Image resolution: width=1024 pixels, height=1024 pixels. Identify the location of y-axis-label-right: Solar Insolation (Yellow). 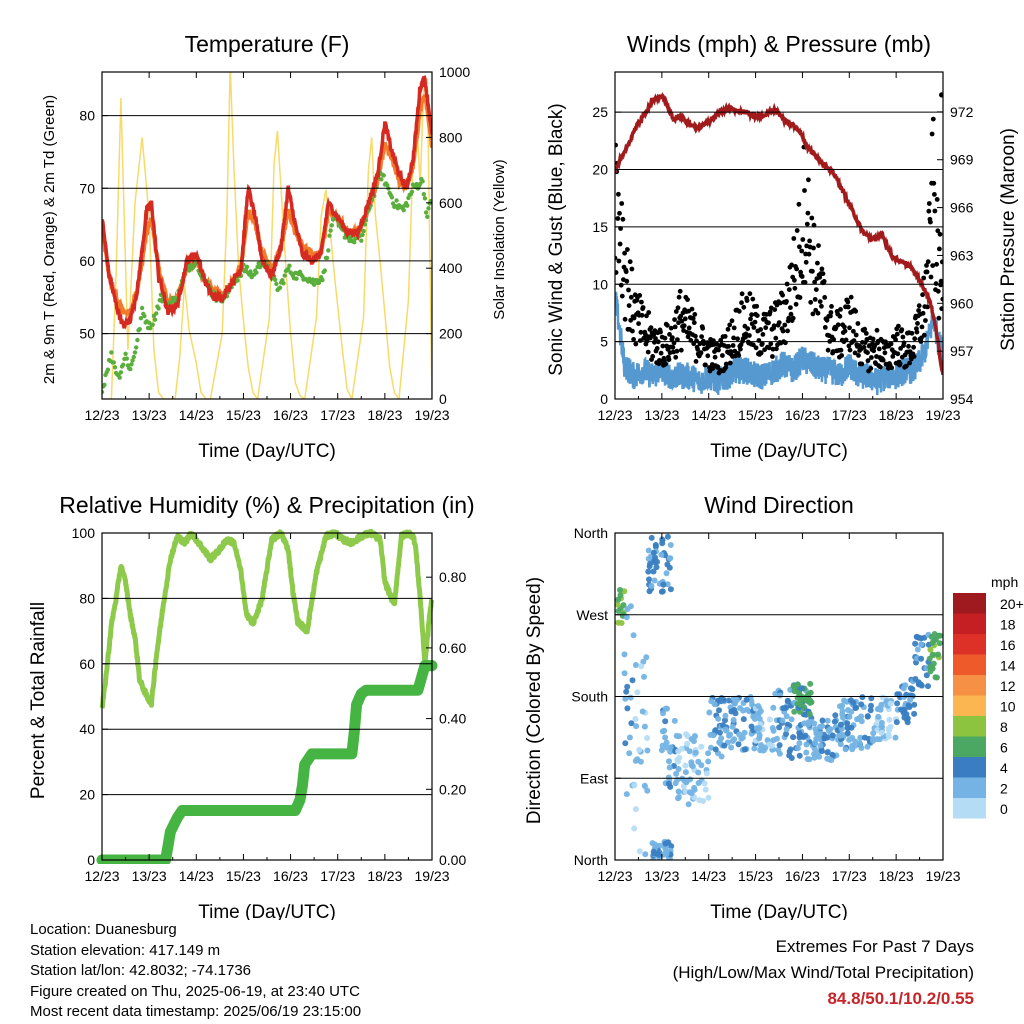
(499, 239).